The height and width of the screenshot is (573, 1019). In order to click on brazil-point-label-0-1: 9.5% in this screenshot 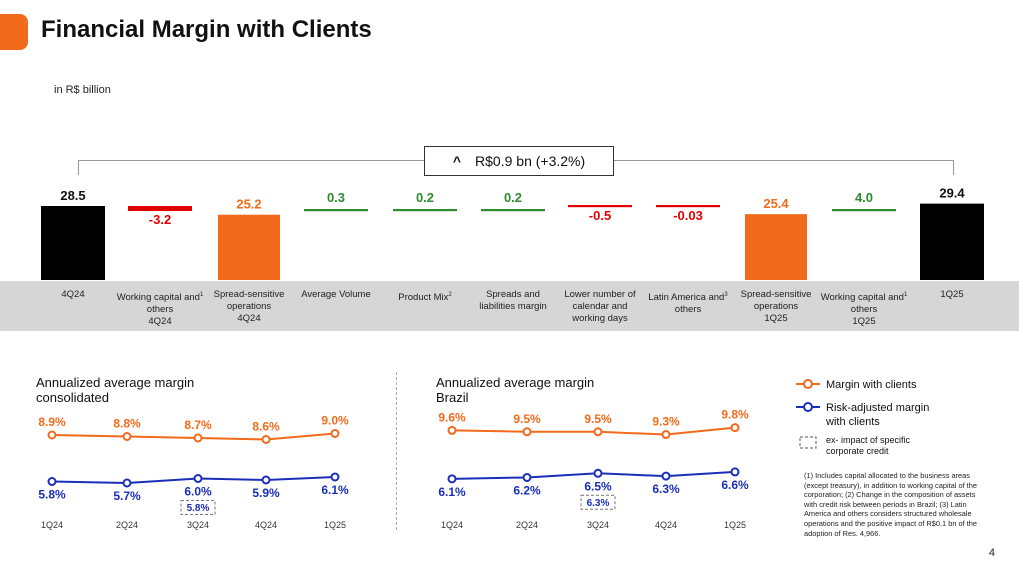, I will do `click(527, 419)`.